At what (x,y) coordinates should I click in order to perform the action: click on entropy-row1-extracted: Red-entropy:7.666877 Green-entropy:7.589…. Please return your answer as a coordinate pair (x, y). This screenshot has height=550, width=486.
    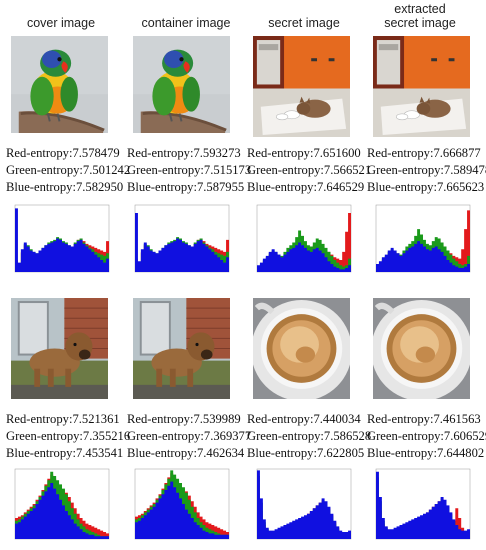
    Looking at the image, I should click on (426, 170).